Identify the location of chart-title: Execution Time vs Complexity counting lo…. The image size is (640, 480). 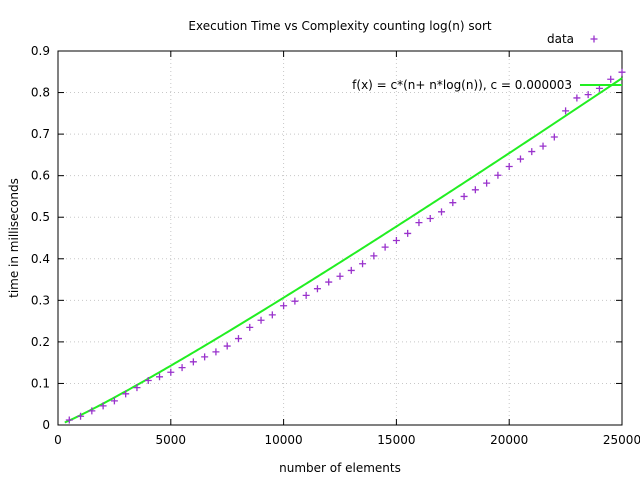
(339, 26).